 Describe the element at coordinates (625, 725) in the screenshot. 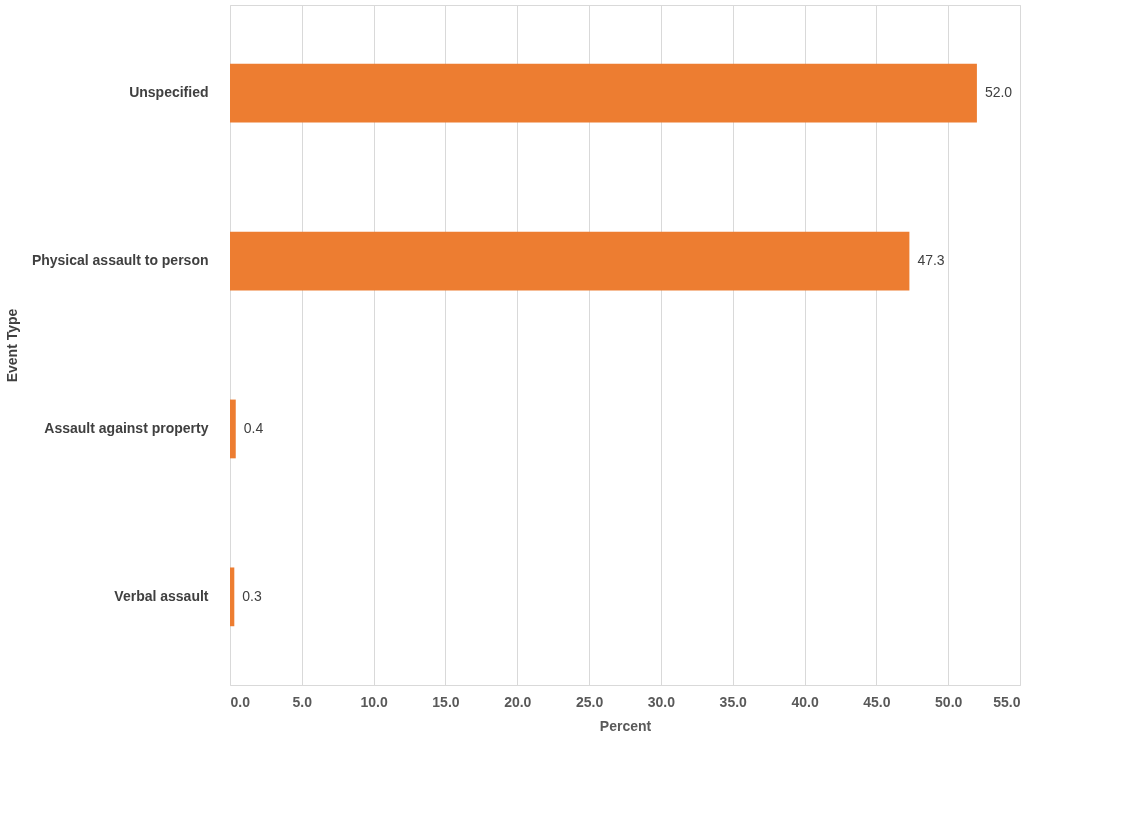

I see `x-axis-title: Percent` at that location.